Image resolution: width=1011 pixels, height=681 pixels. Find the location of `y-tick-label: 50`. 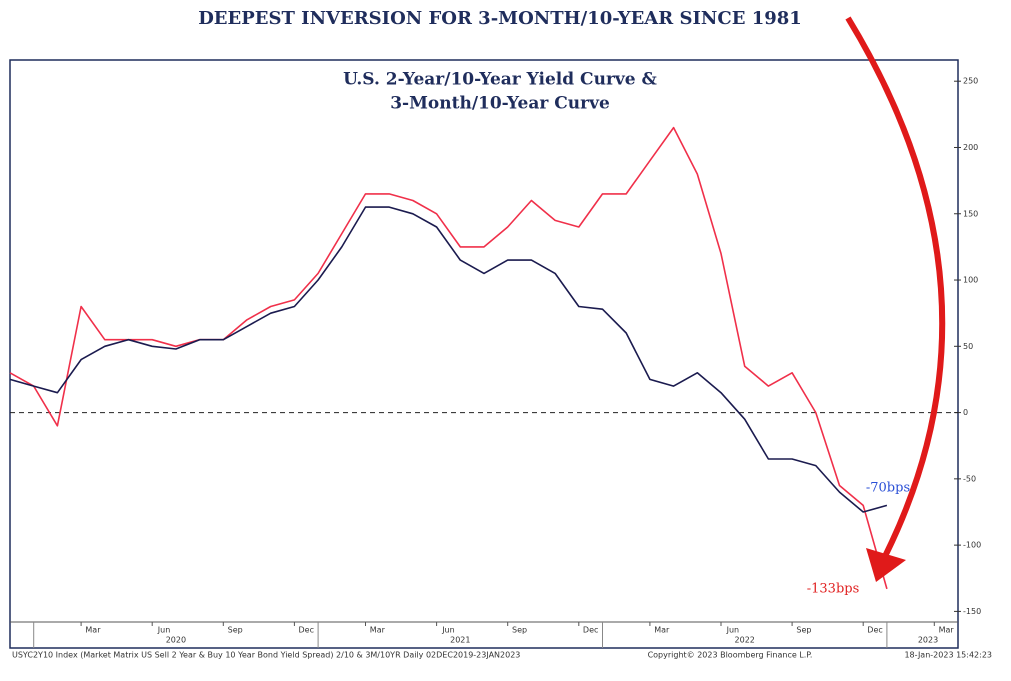

y-tick-label: 50 is located at coordinates (968, 346).